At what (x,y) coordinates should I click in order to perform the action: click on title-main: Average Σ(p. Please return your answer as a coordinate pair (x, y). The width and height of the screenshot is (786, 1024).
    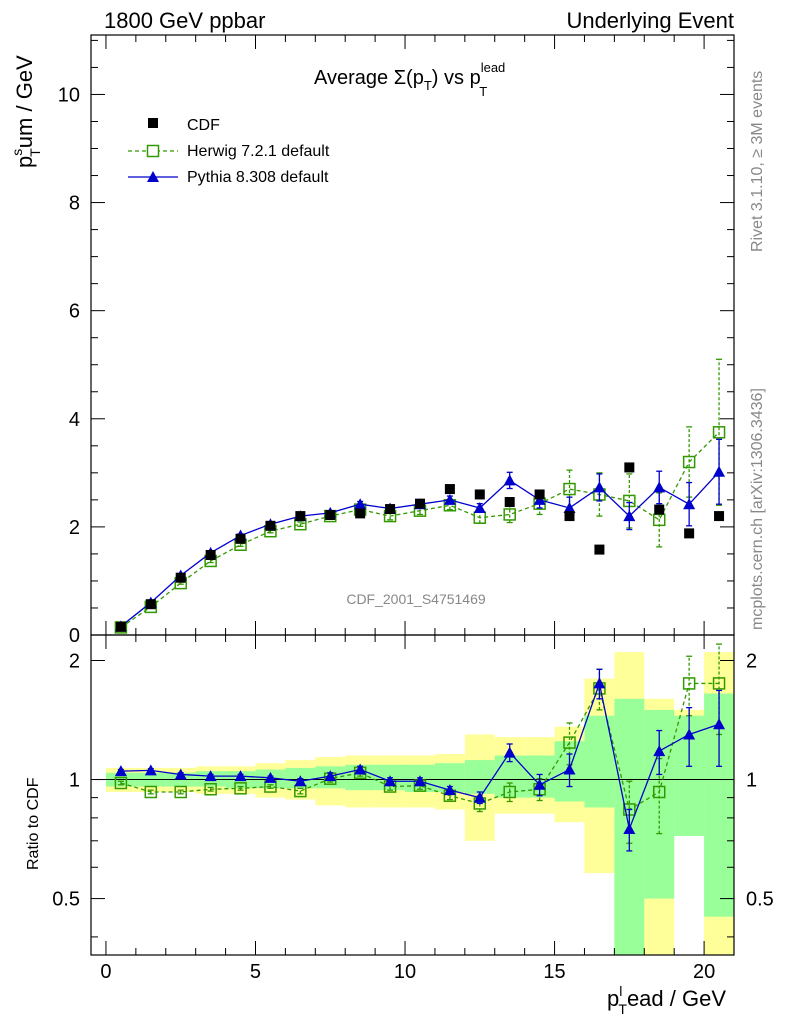
    Looking at the image, I should click on (369, 78).